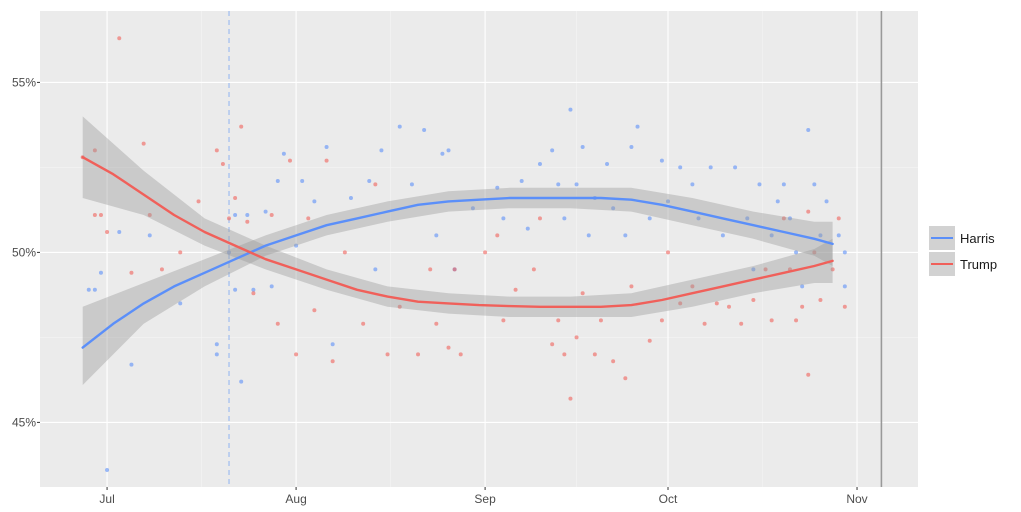  What do you see at coordinates (106, 499) in the screenshot?
I see `x-tick-label: Jul` at bounding box center [106, 499].